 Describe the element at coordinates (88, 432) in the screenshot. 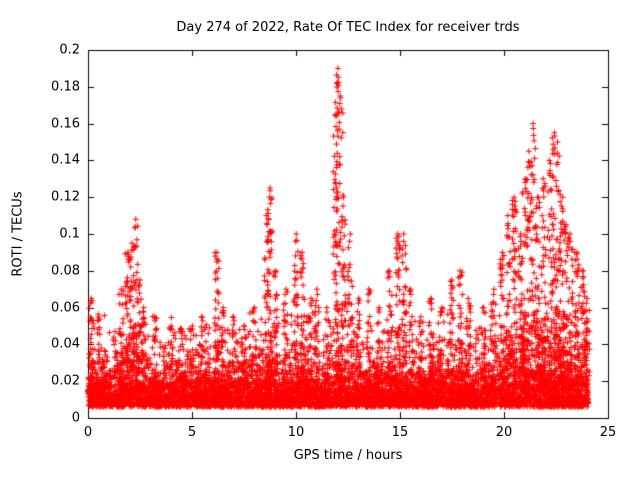

I see `x-tick-label: 0` at that location.